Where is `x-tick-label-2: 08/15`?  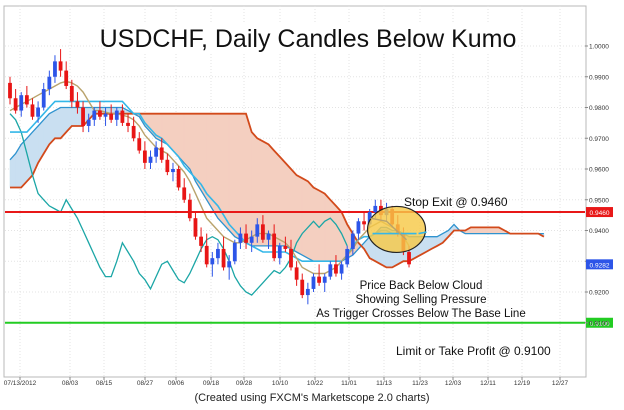 x-tick-label-2: 08/15 is located at coordinates (104, 383).